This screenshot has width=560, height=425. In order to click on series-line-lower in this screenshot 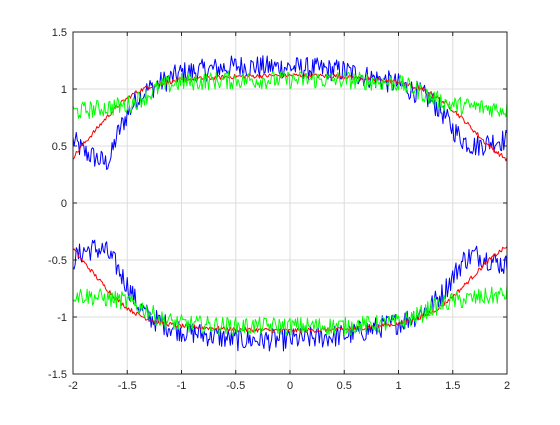, I will do `click(290, 310)`.